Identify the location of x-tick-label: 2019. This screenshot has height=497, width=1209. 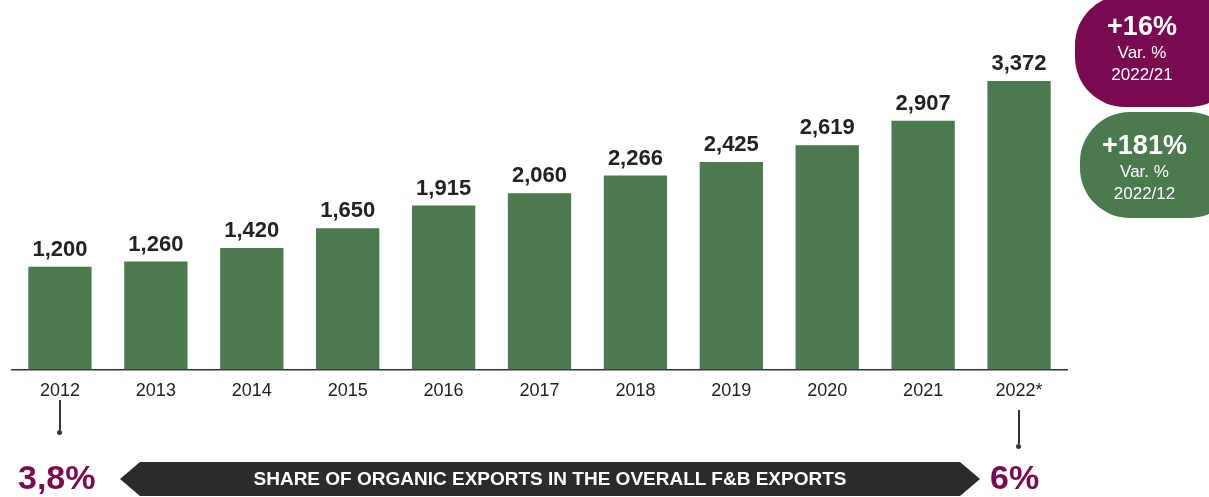
(731, 390).